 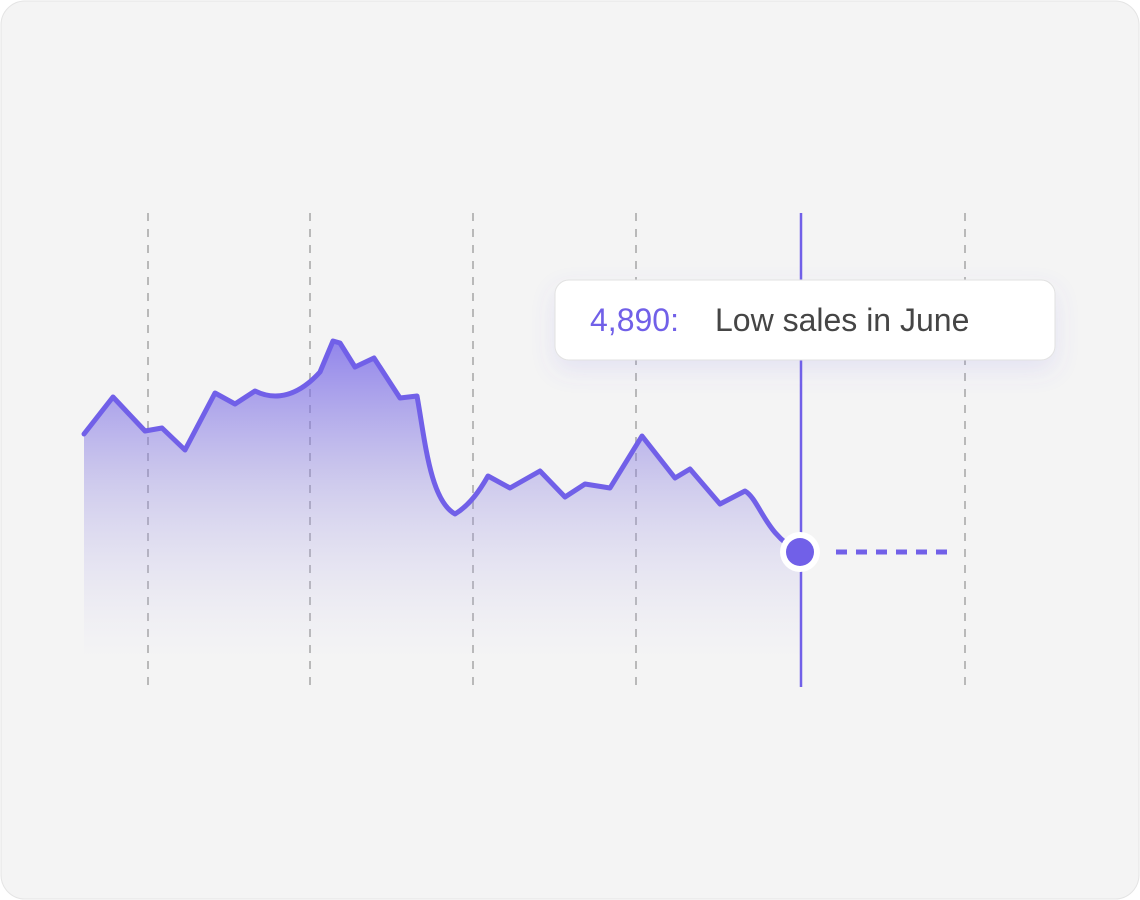 What do you see at coordinates (842, 320) in the screenshot?
I see `tooltip-label: Low sales in June` at bounding box center [842, 320].